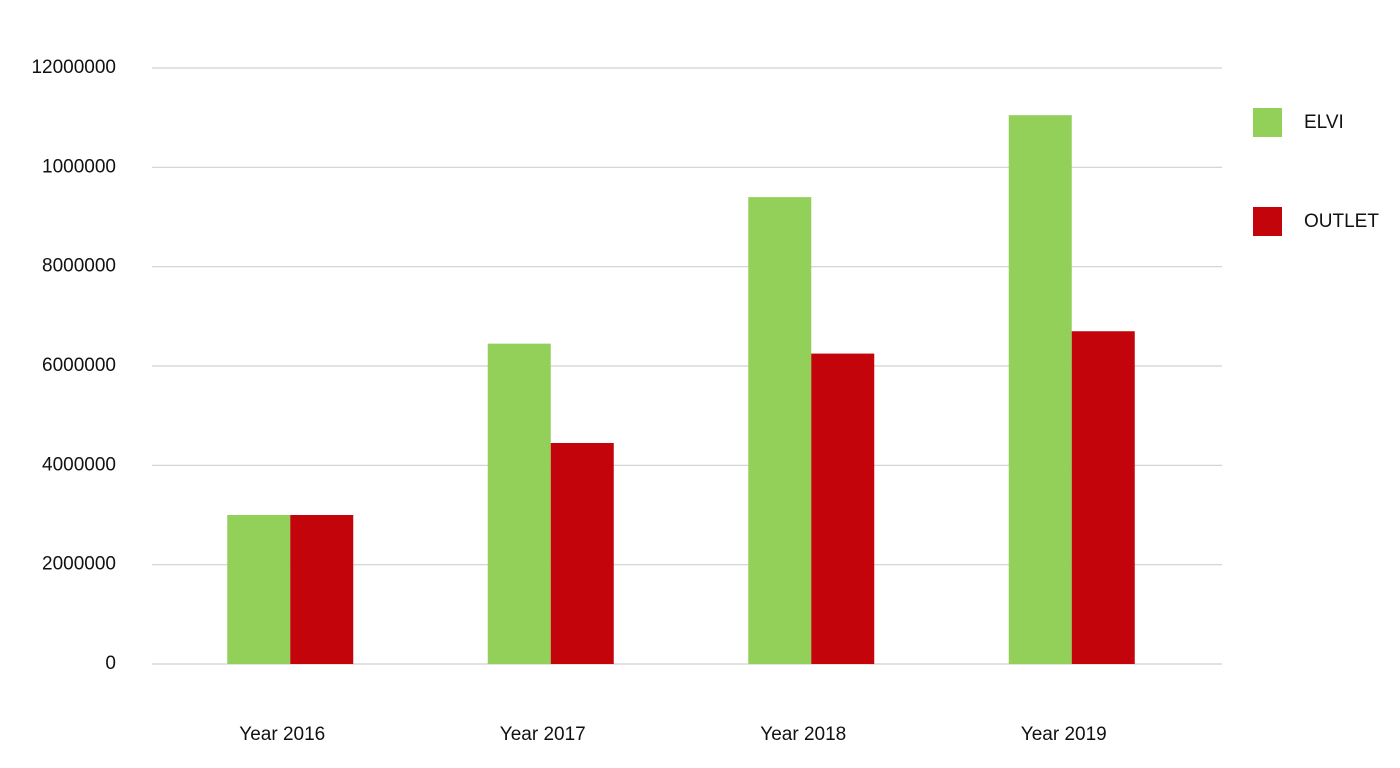 The height and width of the screenshot is (768, 1400). I want to click on legend-label: OUTLET, so click(1341, 221).